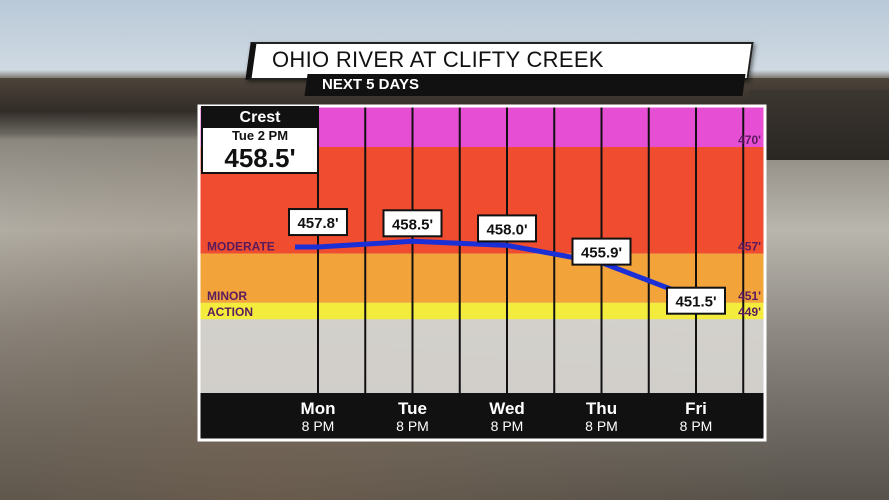 The height and width of the screenshot is (500, 889). What do you see at coordinates (482, 311) in the screenshot?
I see `stage-band-action` at bounding box center [482, 311].